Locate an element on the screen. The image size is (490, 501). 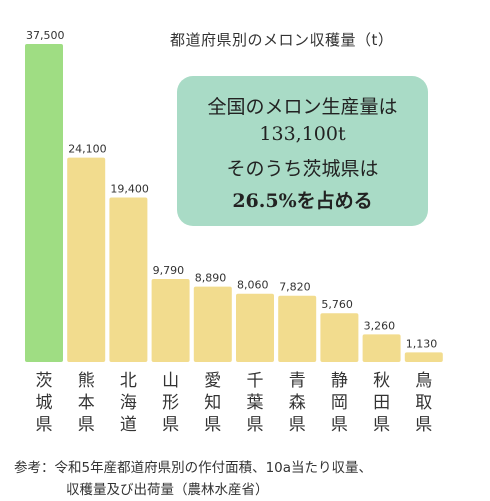
svg-text: 岡 is located at coordinates (339, 403).